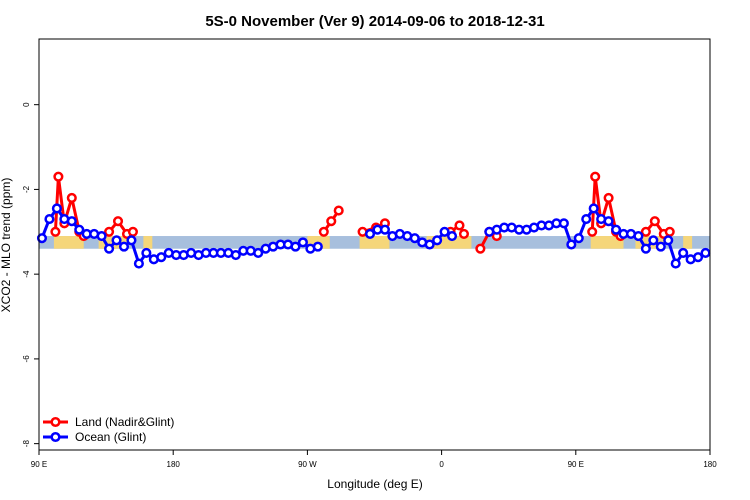 The width and height of the screenshot is (750, 500). I want to click on x-tick-label: 90 W, so click(307, 464).